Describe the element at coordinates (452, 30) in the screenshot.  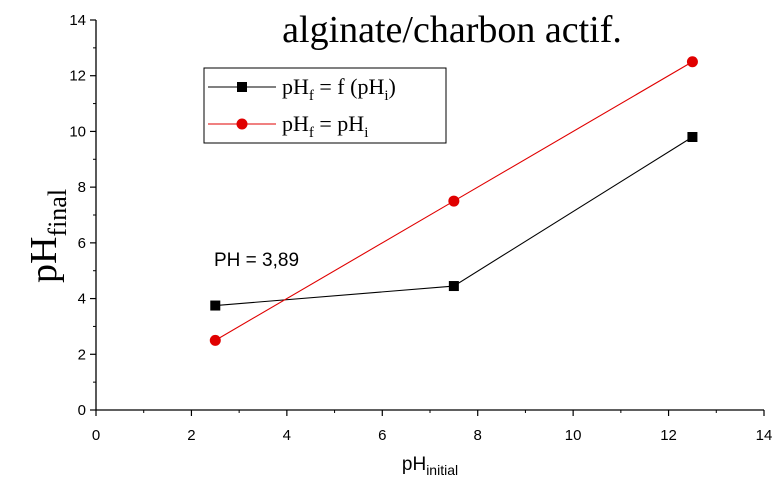
I see `chart-title: alginate/charbon actif.` at that location.